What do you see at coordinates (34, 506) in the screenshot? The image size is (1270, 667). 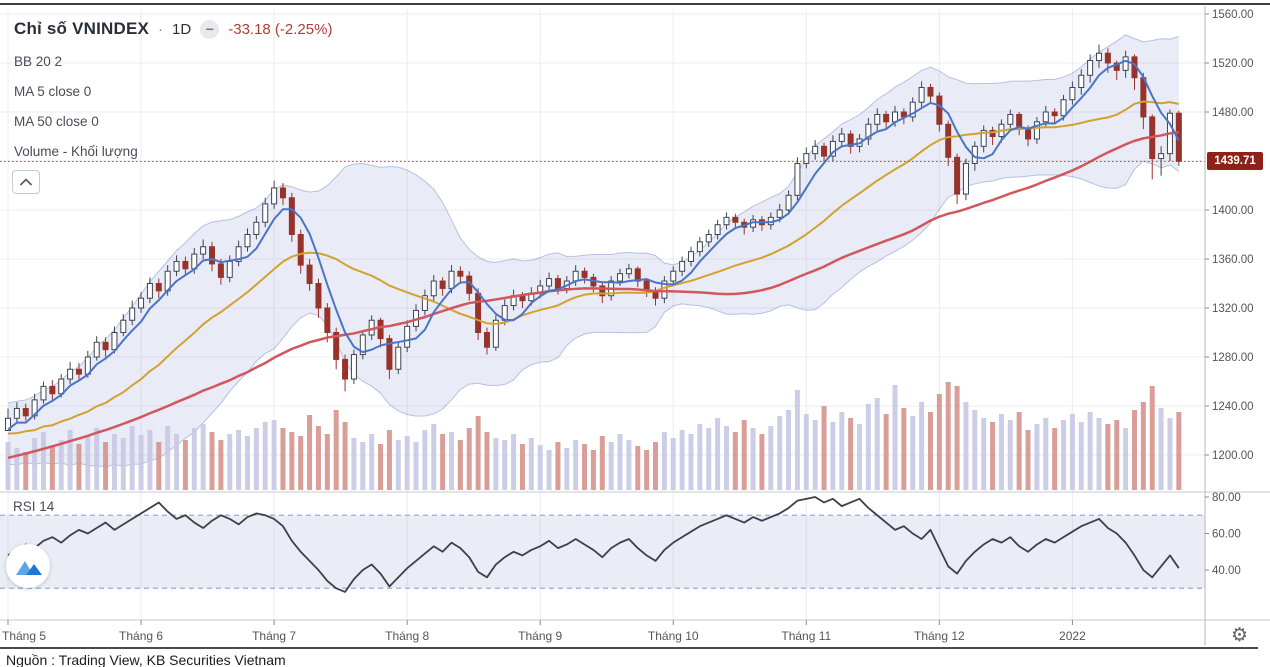 I see `rsi-legend-label: RSI 14` at bounding box center [34, 506].